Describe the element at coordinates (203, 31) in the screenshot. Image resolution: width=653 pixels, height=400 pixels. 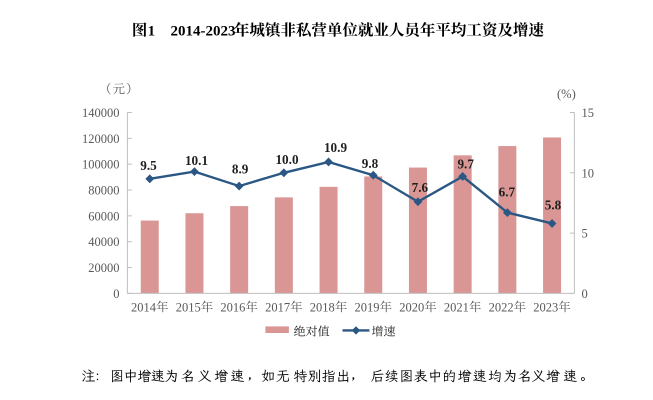
I see `svg-text: 2014-2023` at that location.